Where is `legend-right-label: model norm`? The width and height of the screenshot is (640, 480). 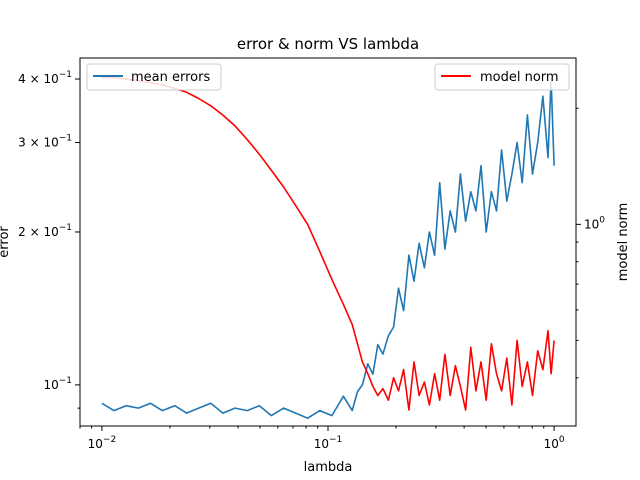
legend-right-label: model norm is located at coordinates (519, 77).